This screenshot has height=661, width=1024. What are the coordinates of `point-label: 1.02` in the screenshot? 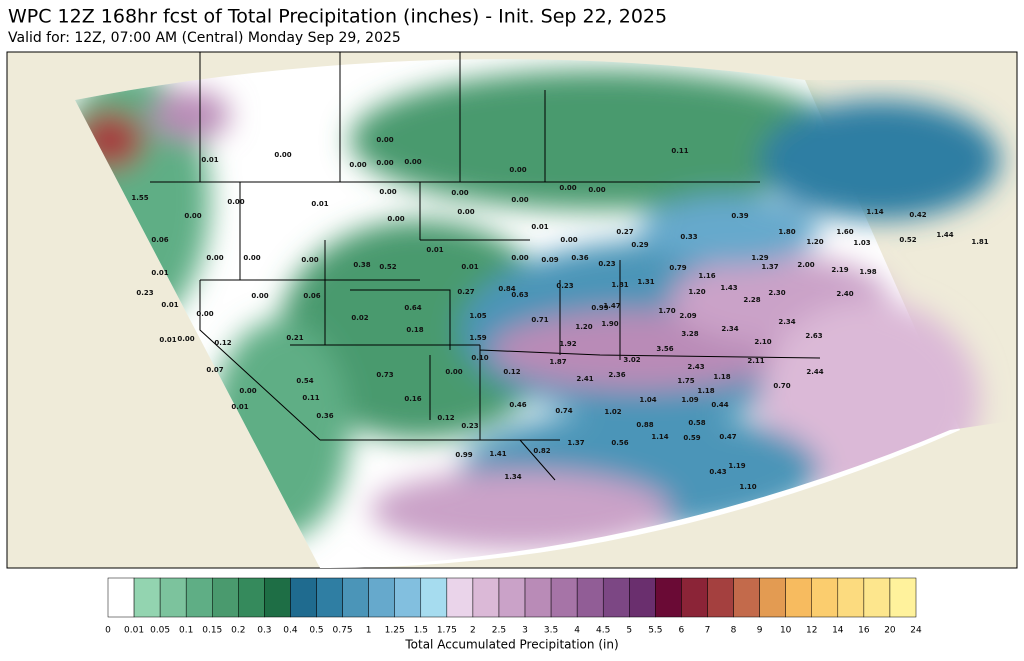 It's located at (612, 412).